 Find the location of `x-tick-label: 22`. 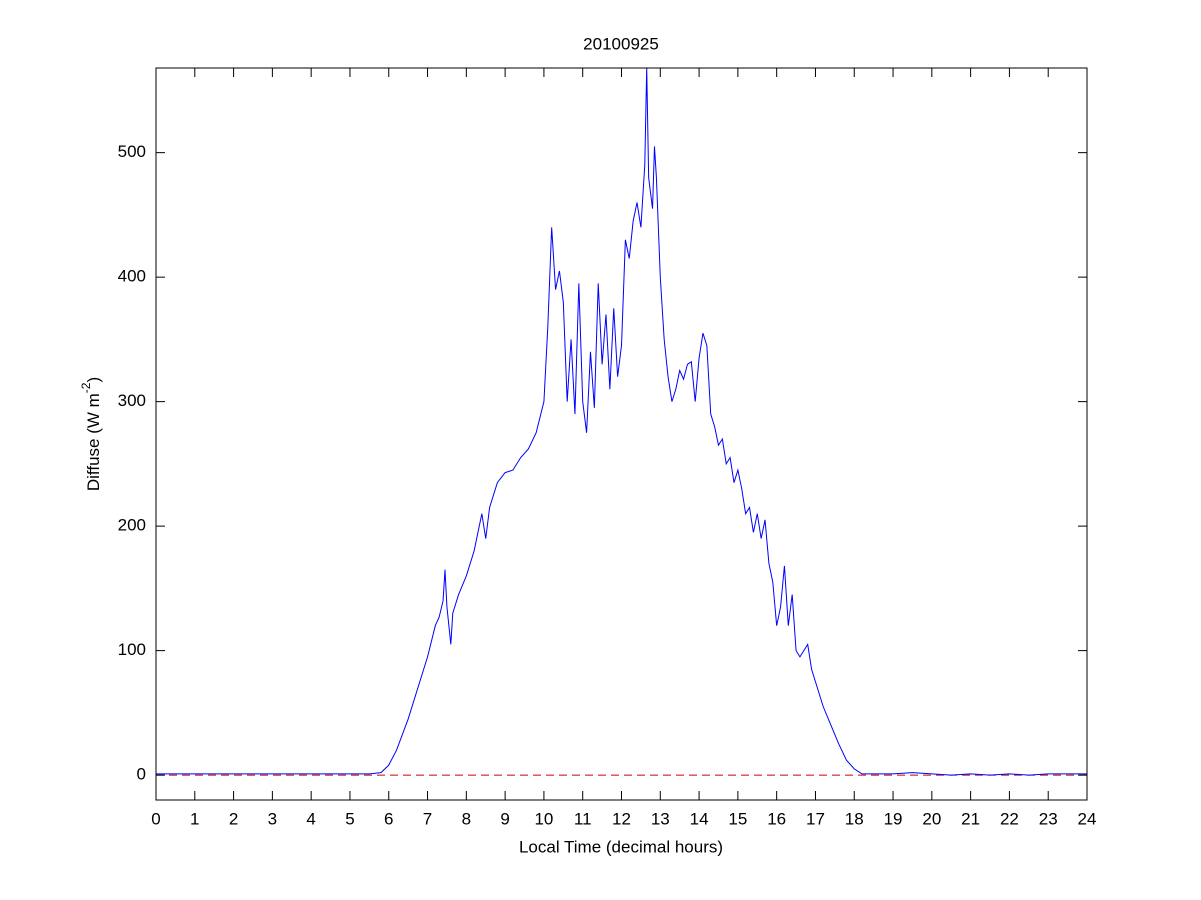

x-tick-label: 22 is located at coordinates (1009, 818).